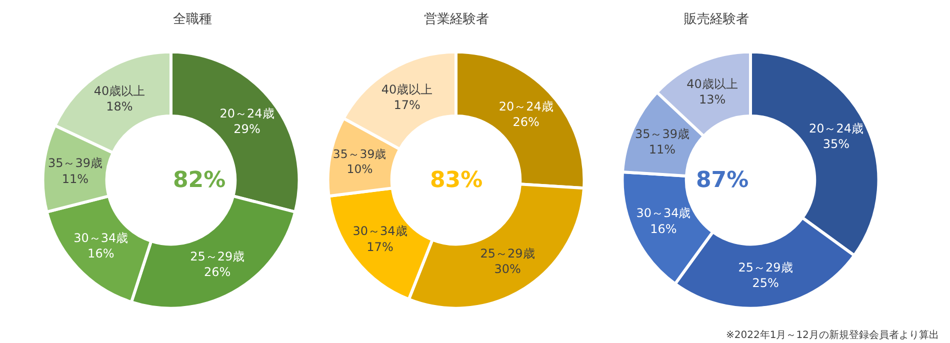 This screenshot has width=950, height=343. I want to click on chart-title: 営業経験者, so click(456, 19).